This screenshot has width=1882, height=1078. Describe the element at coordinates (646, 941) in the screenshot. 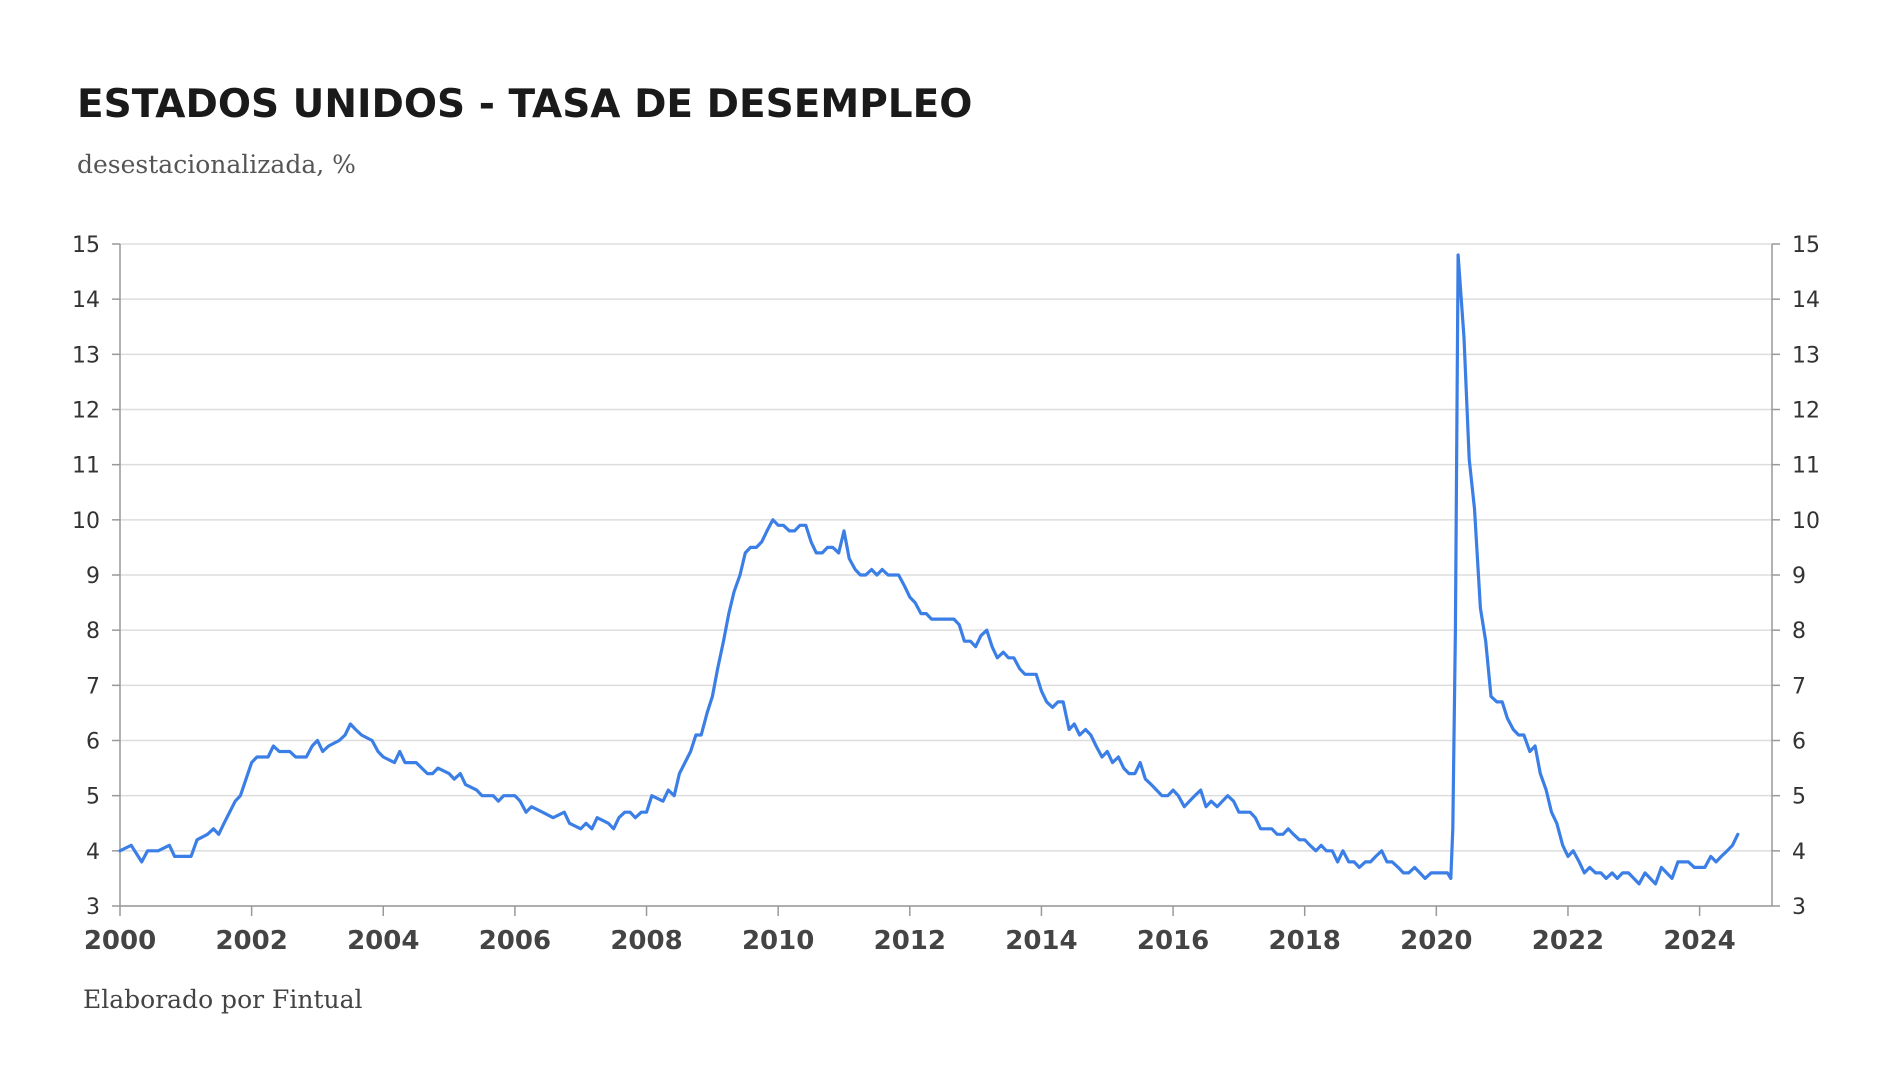

I see `xtick-label-2008: 2008` at that location.